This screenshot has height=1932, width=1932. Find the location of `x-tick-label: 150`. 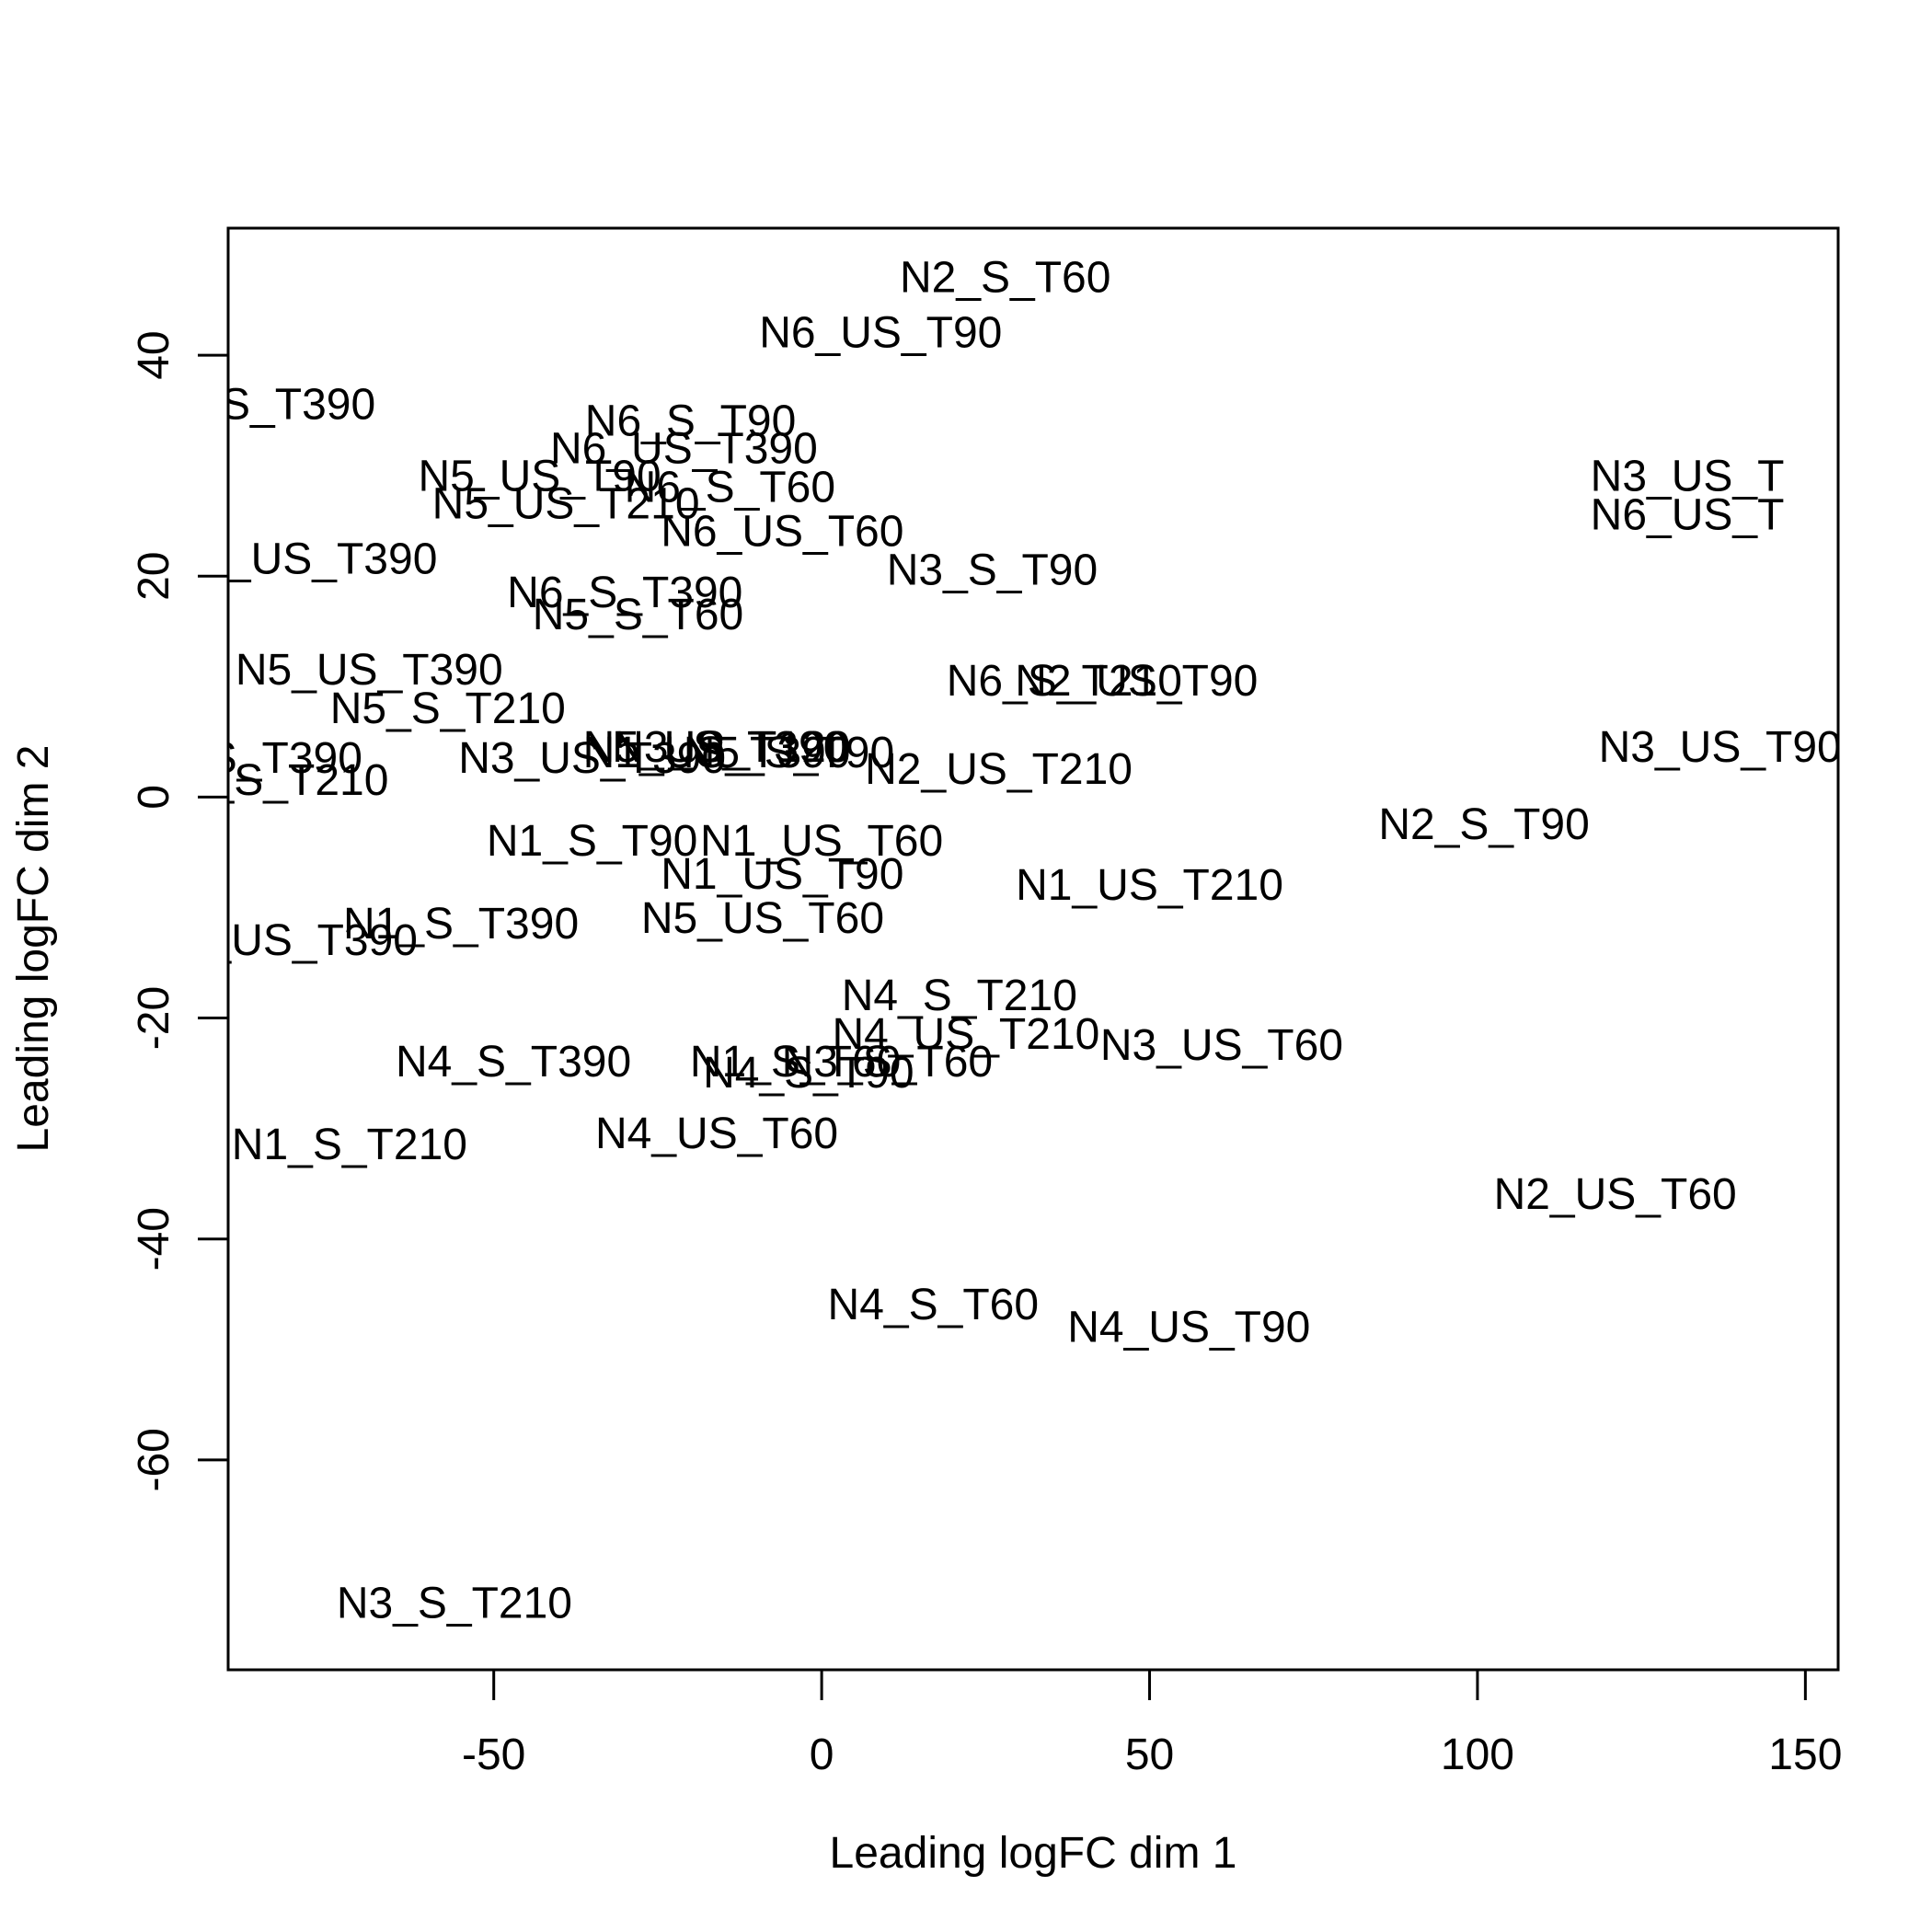

x-tick-label: 150 is located at coordinates (1805, 1755).